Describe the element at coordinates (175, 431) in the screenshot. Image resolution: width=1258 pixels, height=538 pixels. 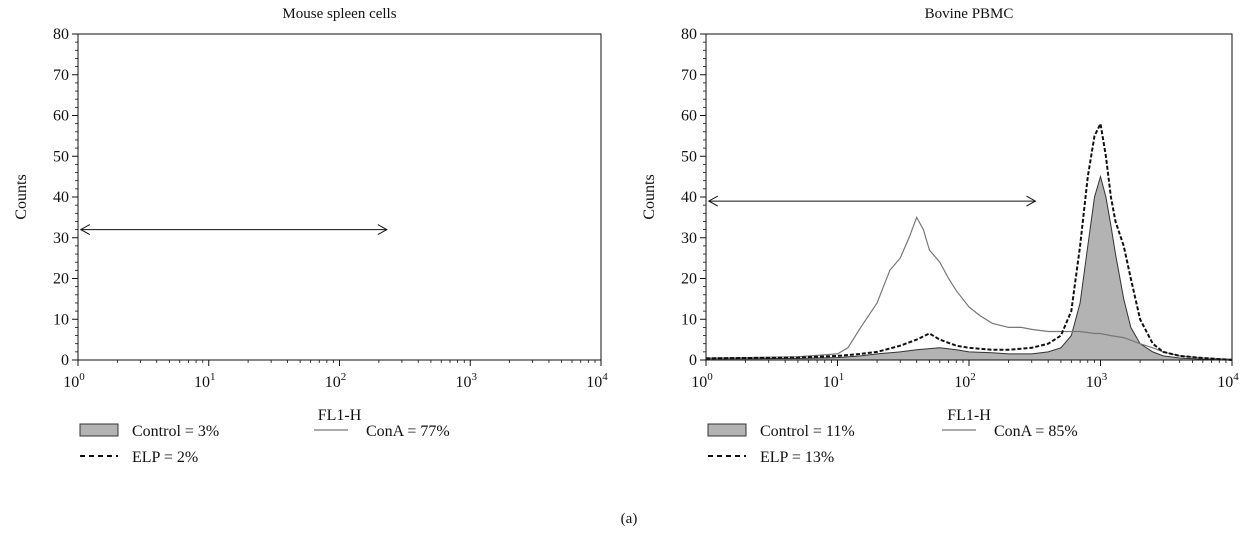
I see `legend-label: Control = 3%` at that location.